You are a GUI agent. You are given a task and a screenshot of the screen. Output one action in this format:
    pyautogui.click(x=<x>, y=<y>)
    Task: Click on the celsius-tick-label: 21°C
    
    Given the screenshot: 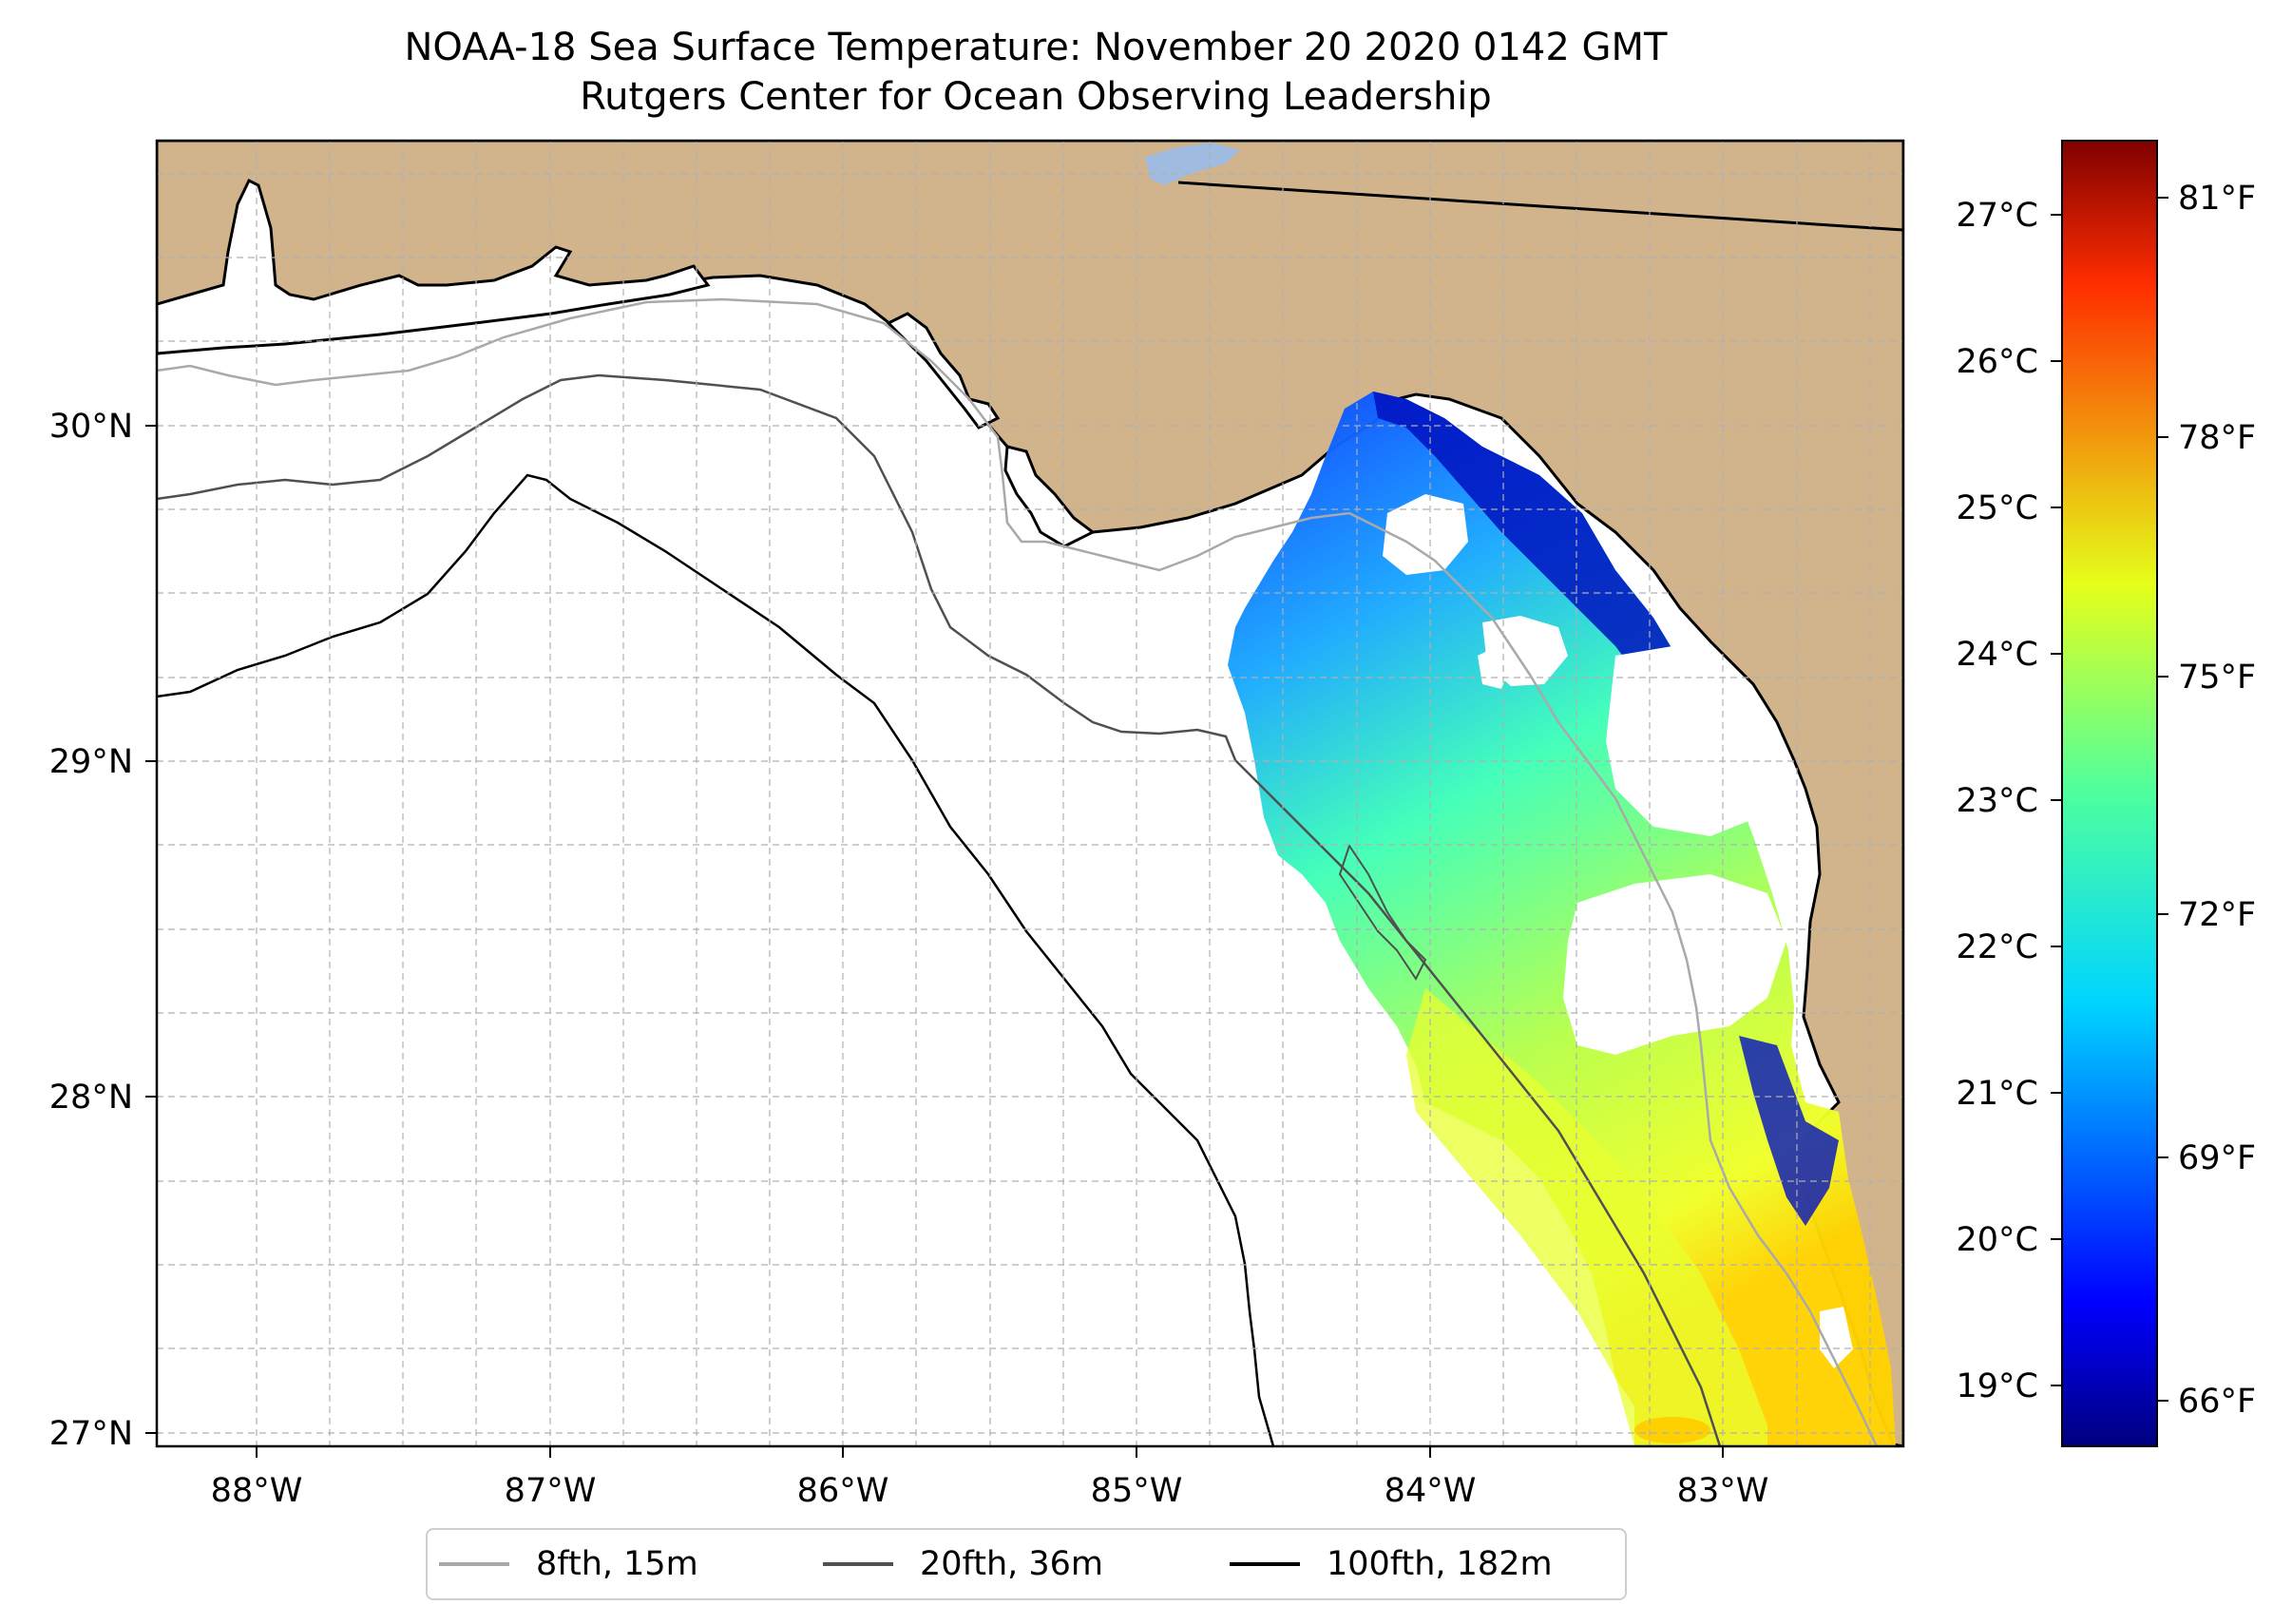 What is the action you would take?
    pyautogui.click(x=1997, y=1094)
    